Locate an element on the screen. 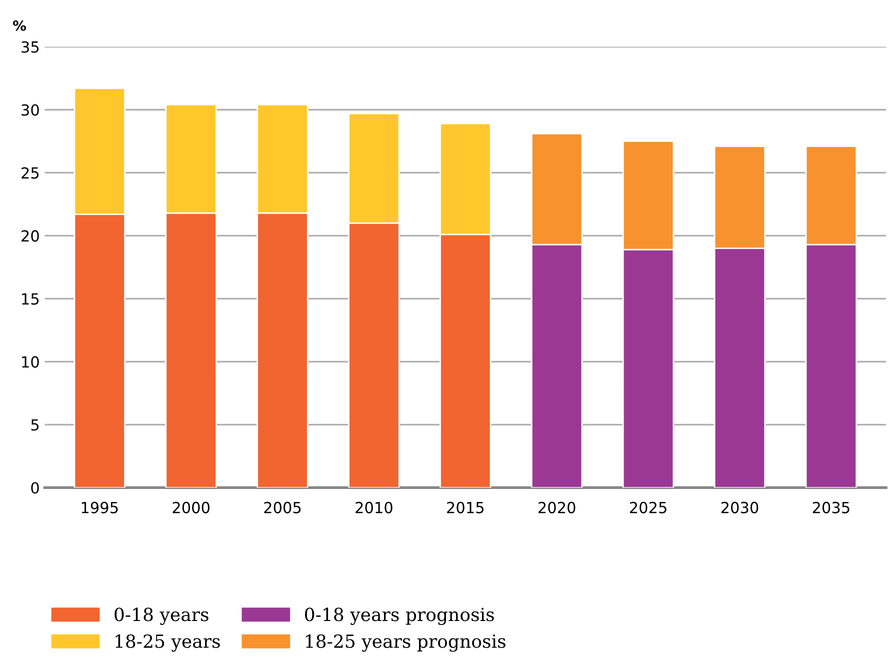 The height and width of the screenshot is (668, 895). legend-label: 0-18 years prognosis is located at coordinates (399, 616).